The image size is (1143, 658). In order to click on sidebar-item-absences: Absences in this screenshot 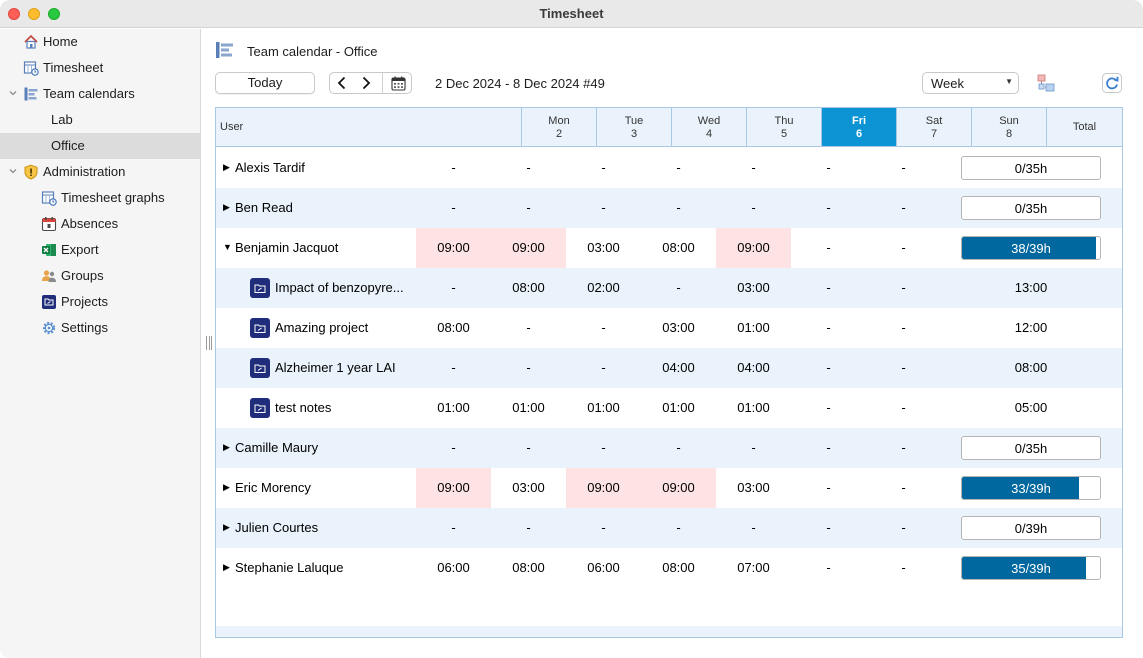, I will do `click(100, 224)`.